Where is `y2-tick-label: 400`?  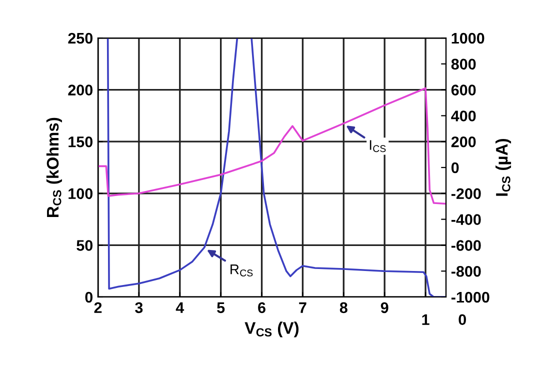 y2-tick-label: 400 is located at coordinates (463, 116).